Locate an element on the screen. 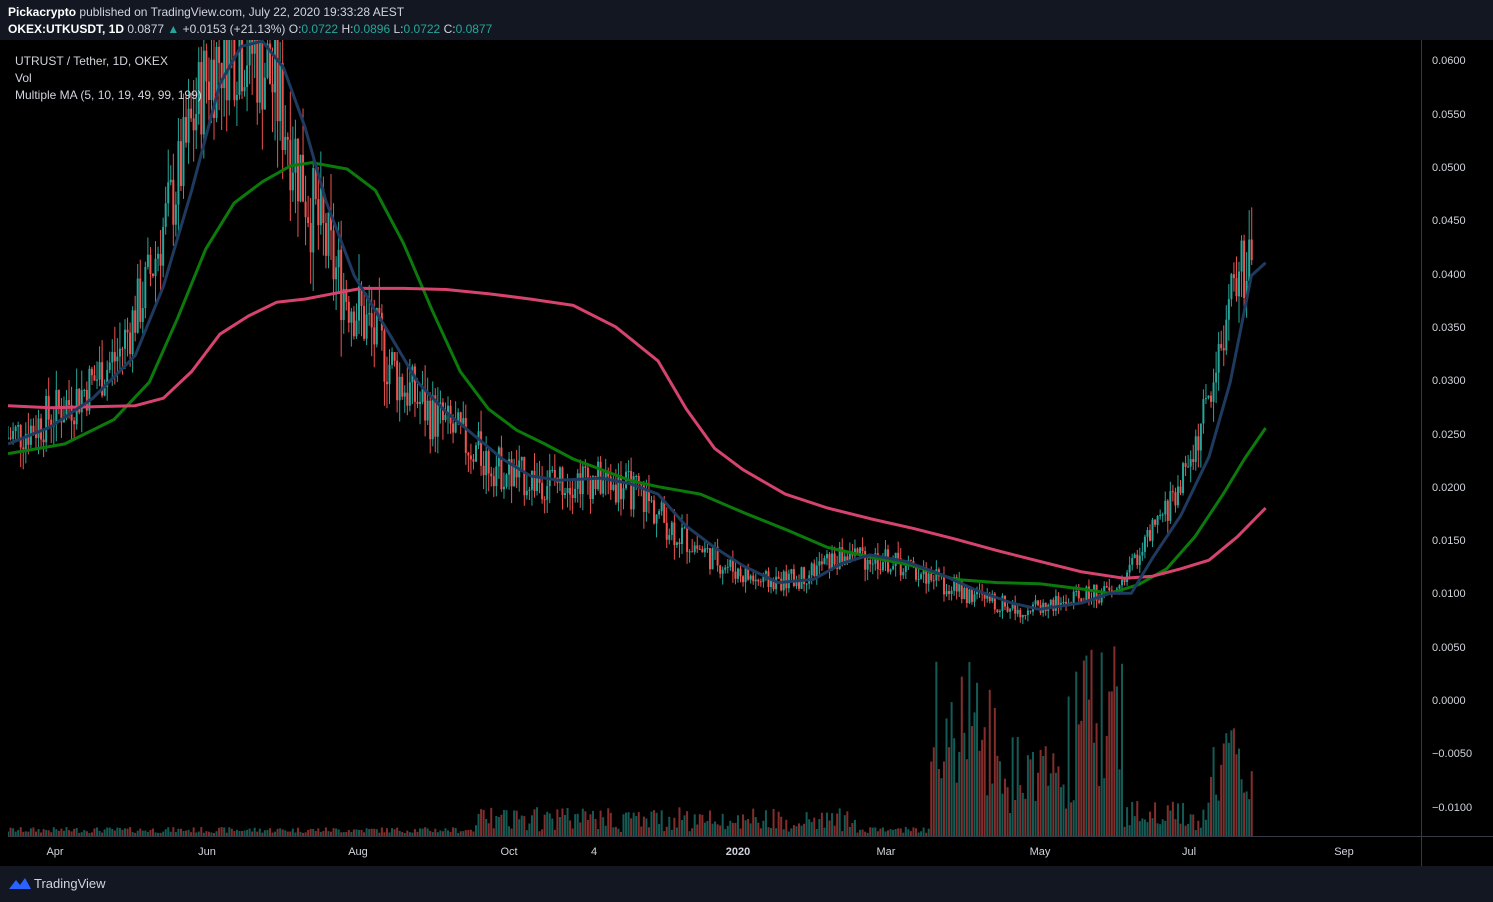  close-value: 0.0877 is located at coordinates (474, 29).